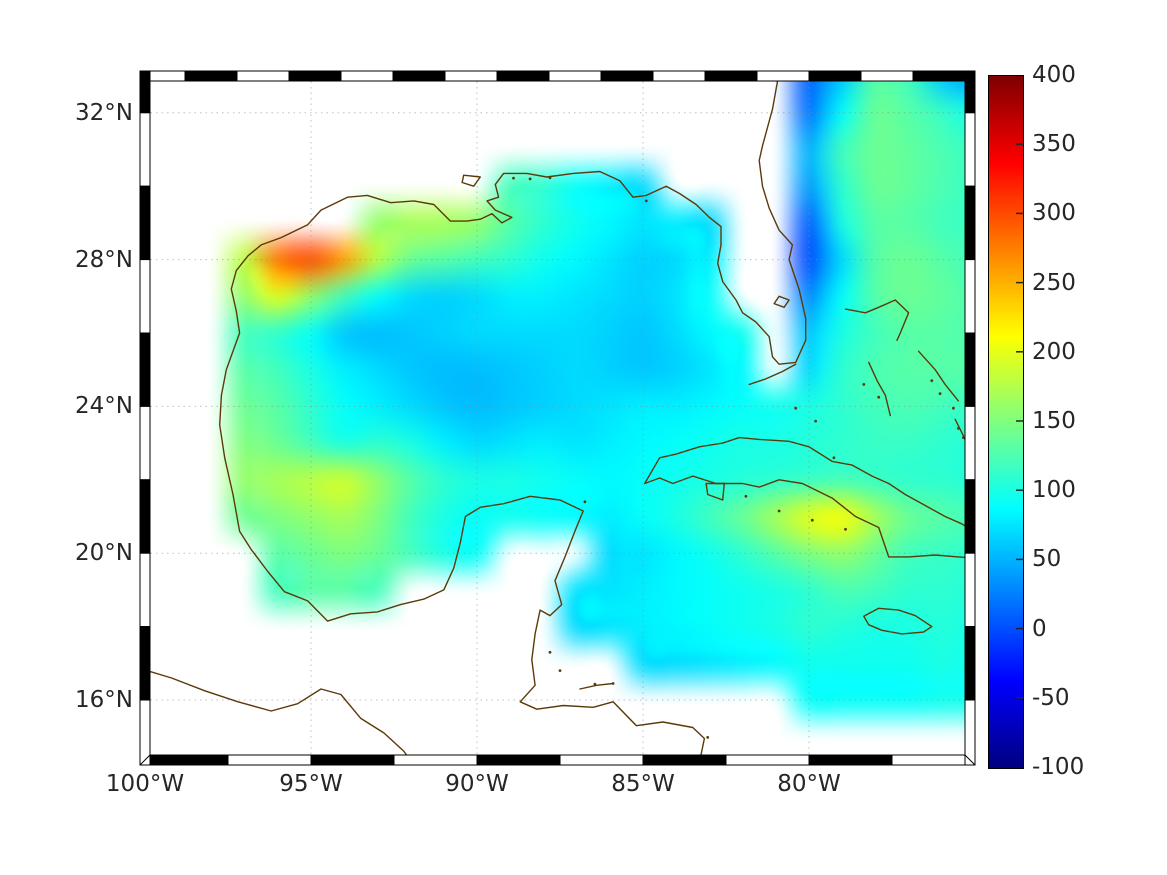  What do you see at coordinates (809, 784) in the screenshot?
I see `x-tick-label: 80°W` at bounding box center [809, 784].